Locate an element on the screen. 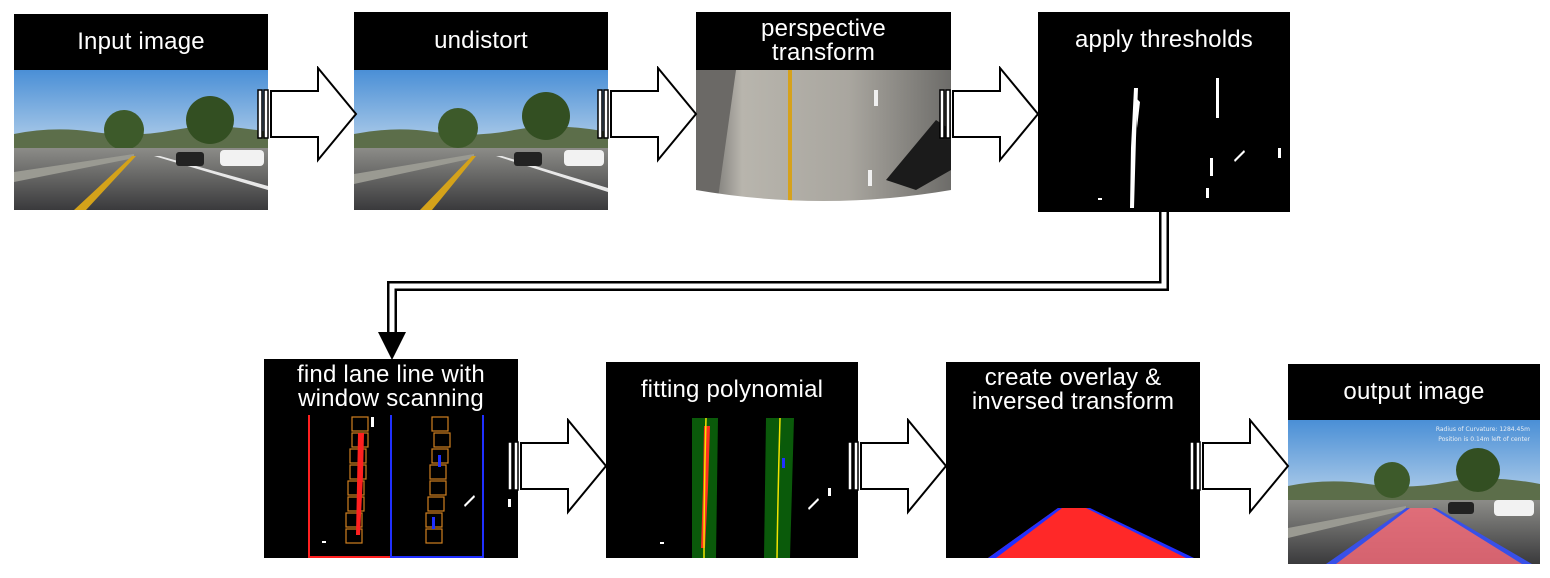 The width and height of the screenshot is (1550, 578). window-scanning-image is located at coordinates (391, 486).